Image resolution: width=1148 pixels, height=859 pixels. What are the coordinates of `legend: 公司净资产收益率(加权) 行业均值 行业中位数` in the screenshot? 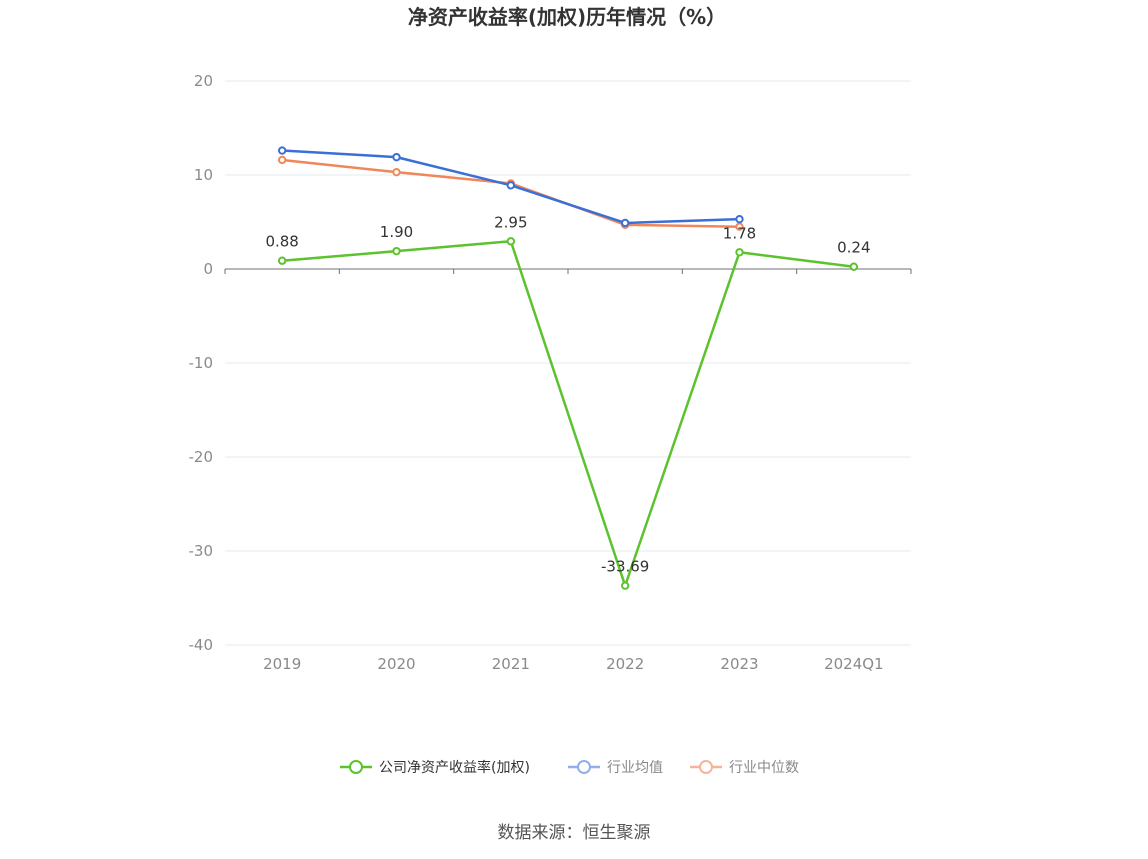 It's located at (569, 767).